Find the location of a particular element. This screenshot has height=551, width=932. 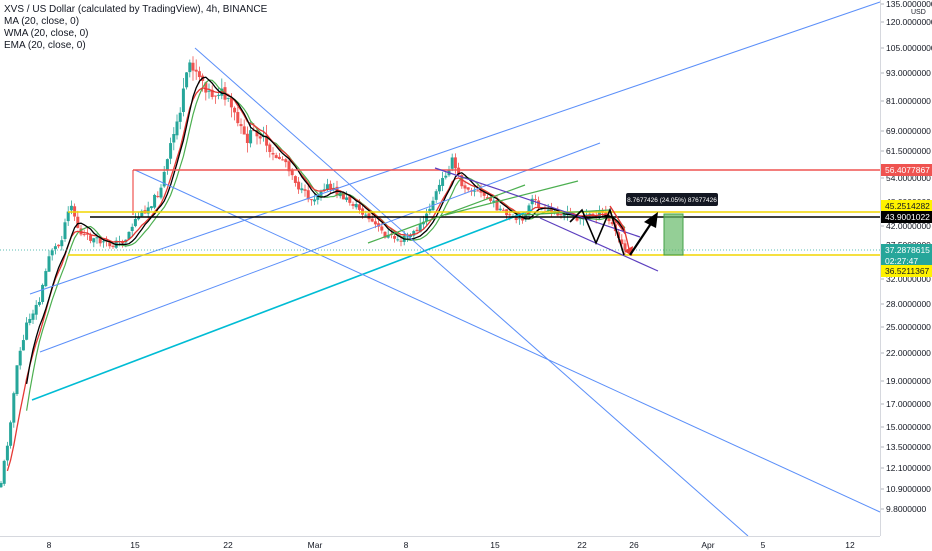

target-box is located at coordinates (673, 234).